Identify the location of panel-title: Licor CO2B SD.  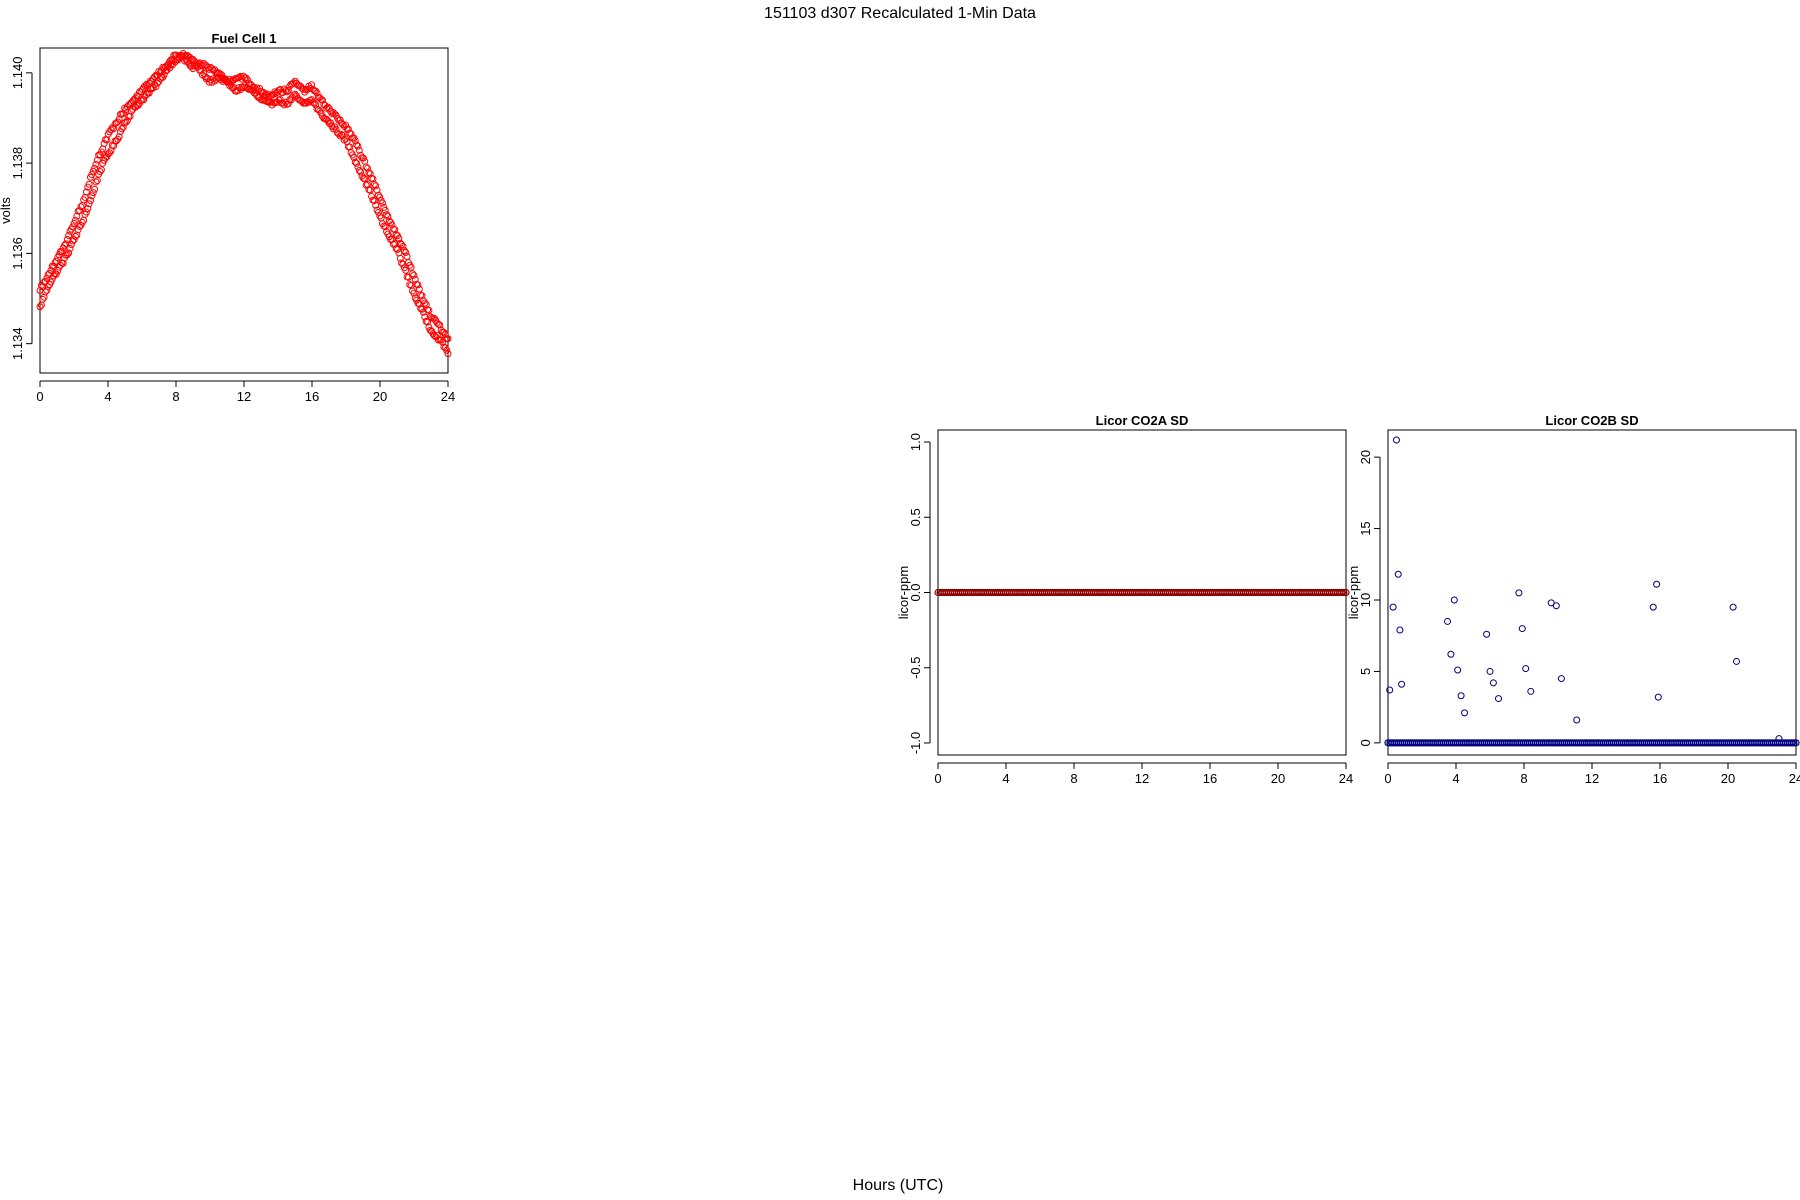
(1591, 420).